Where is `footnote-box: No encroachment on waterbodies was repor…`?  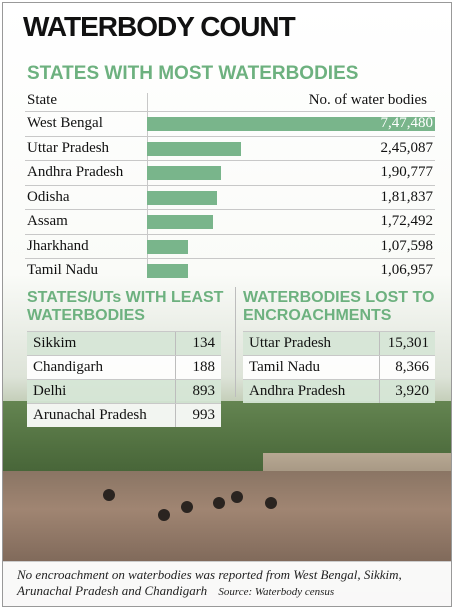 footnote-box: No encroachment on waterbodies was repor… is located at coordinates (227, 583).